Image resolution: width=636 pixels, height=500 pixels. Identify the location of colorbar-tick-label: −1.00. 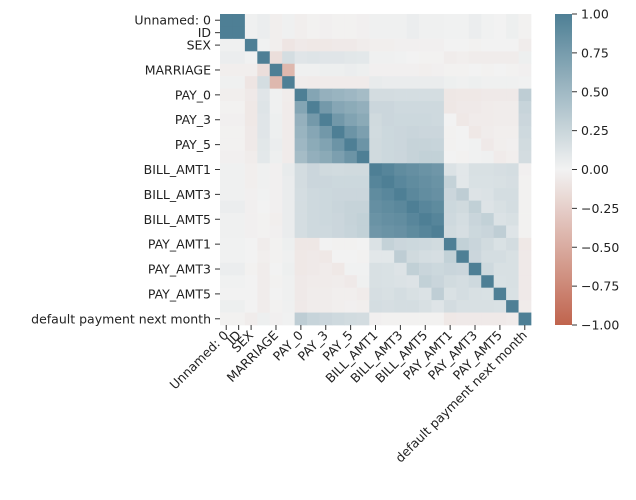
(600, 325).